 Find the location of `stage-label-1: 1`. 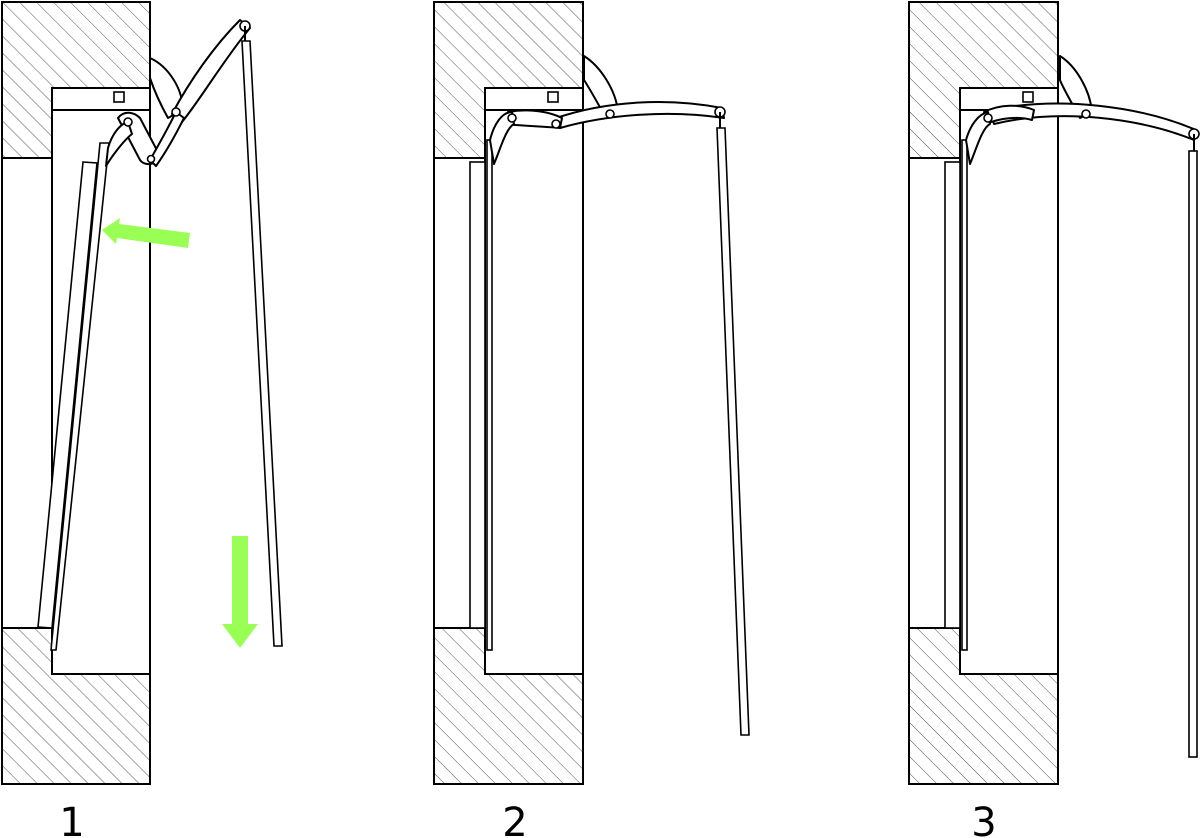

stage-label-1: 1 is located at coordinates (71, 819).